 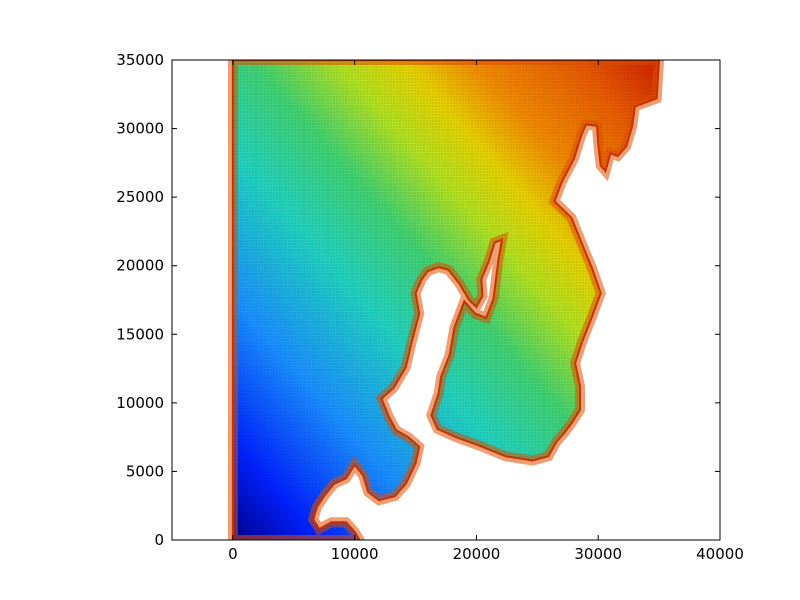 What do you see at coordinates (477, 554) in the screenshot?
I see `x-tick-label: 20000` at bounding box center [477, 554].